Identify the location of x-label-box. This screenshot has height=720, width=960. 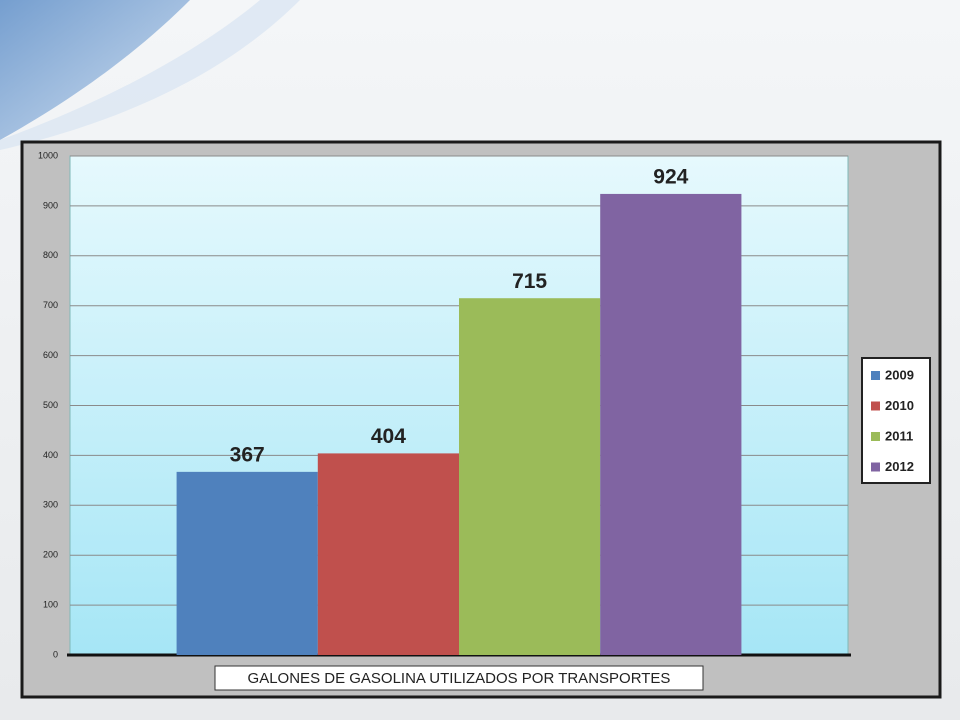
(459, 678).